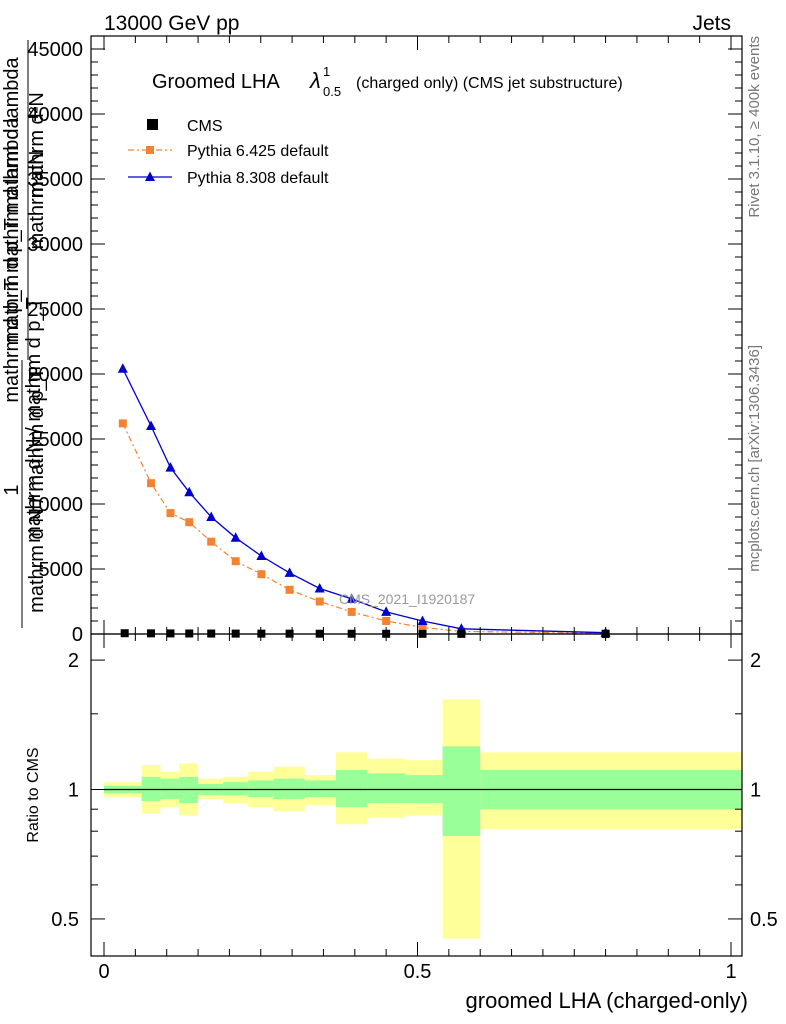 The width and height of the screenshot is (786, 1024). Describe the element at coordinates (33, 794) in the screenshot. I see `ratio-y-axis-label: Ratio to CMS` at that location.